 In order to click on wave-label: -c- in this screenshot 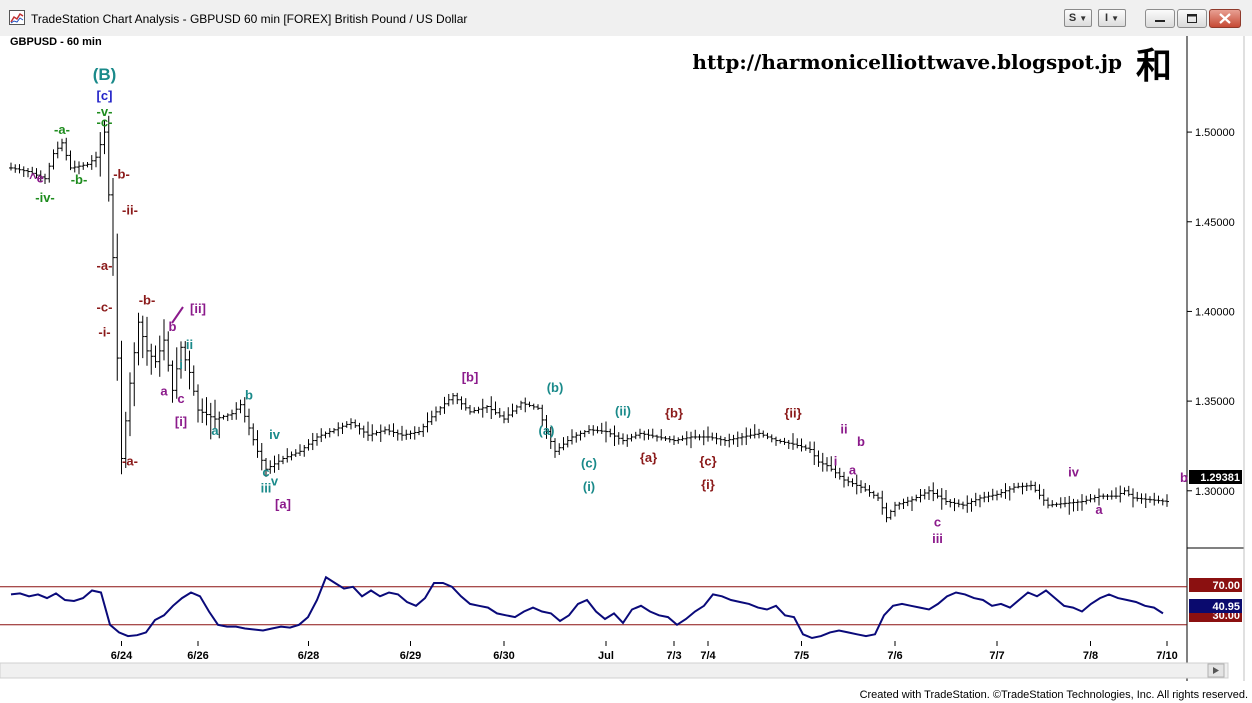, I will do `click(105, 306)`.